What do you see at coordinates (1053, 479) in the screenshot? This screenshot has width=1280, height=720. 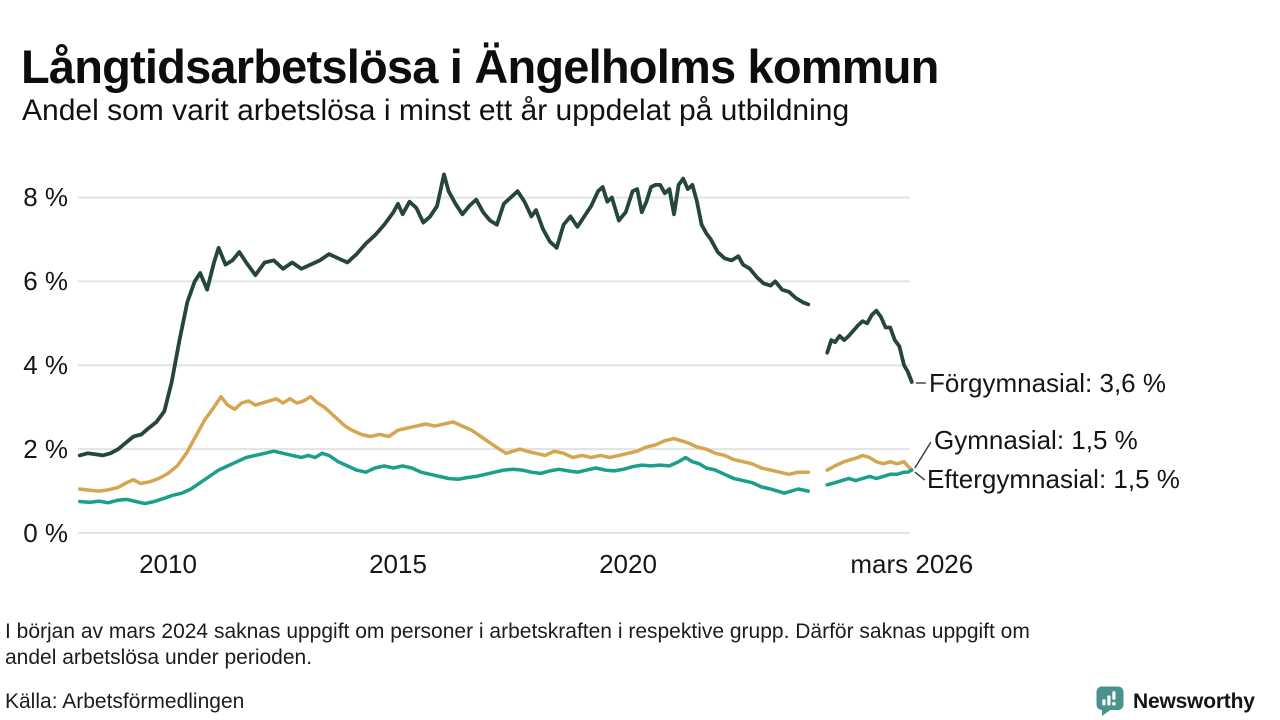 I see `series-end-label-eftergymnasial: Eftergymnasial: 1,5 %` at bounding box center [1053, 479].